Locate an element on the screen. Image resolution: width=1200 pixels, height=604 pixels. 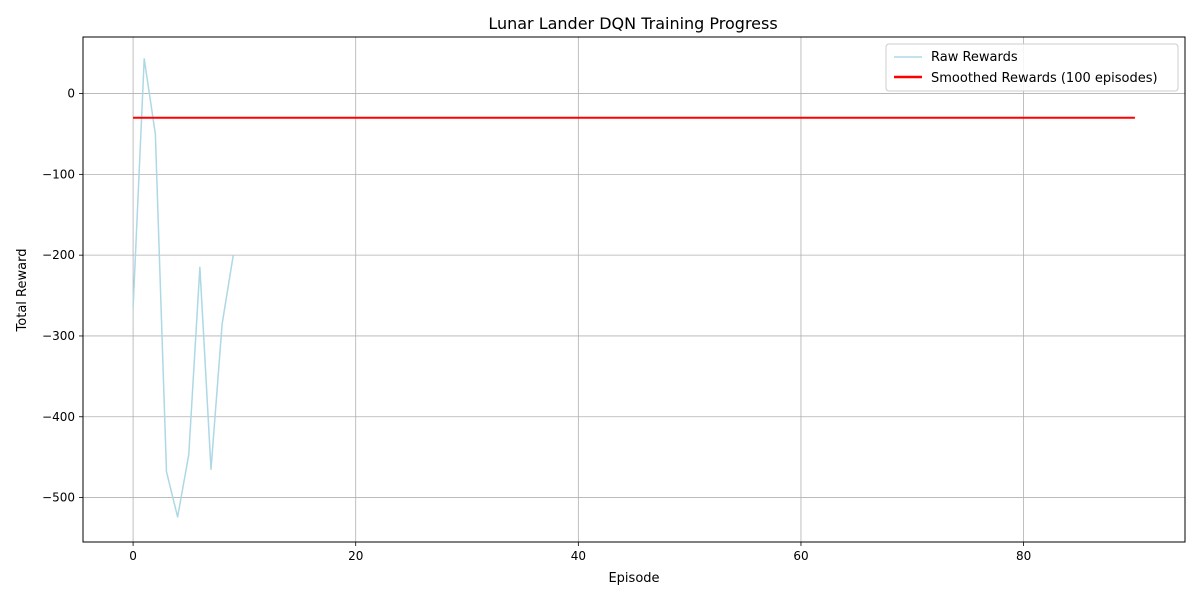
raw-rewards-line is located at coordinates (183, 288).